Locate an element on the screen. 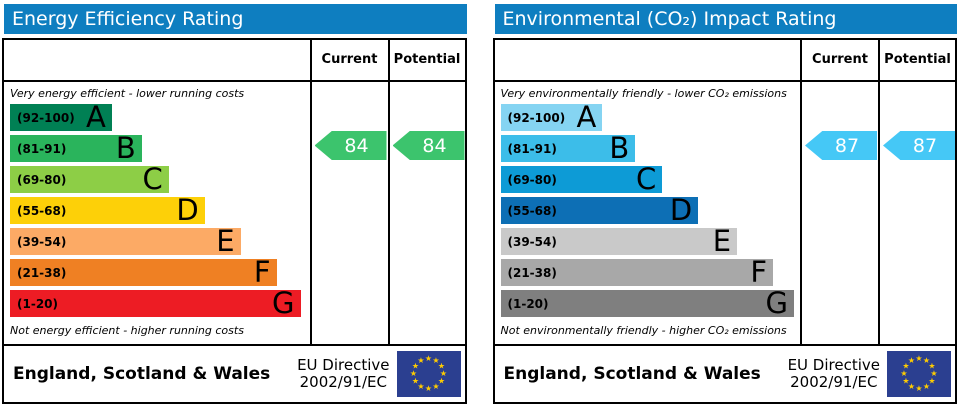 The image size is (957, 404). panel-title: Environmental (CO₂) Impact Rating is located at coordinates (725, 19).